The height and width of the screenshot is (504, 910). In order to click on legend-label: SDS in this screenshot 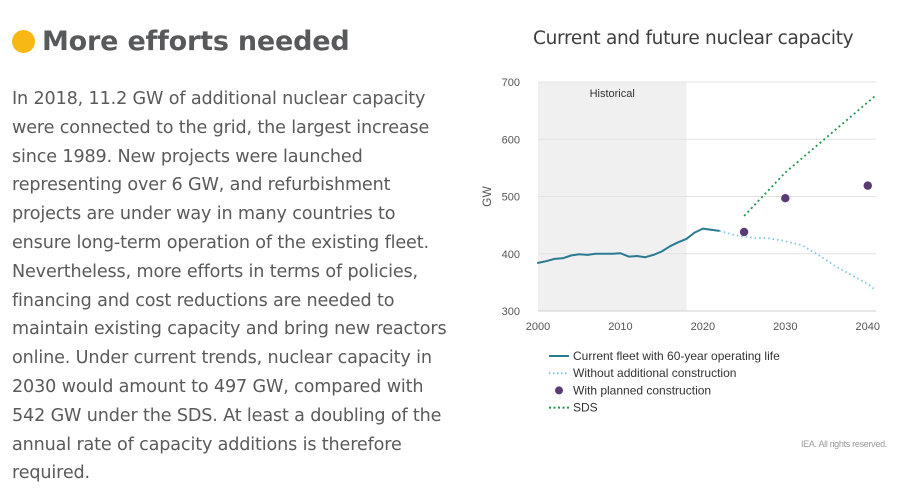, I will do `click(585, 408)`.